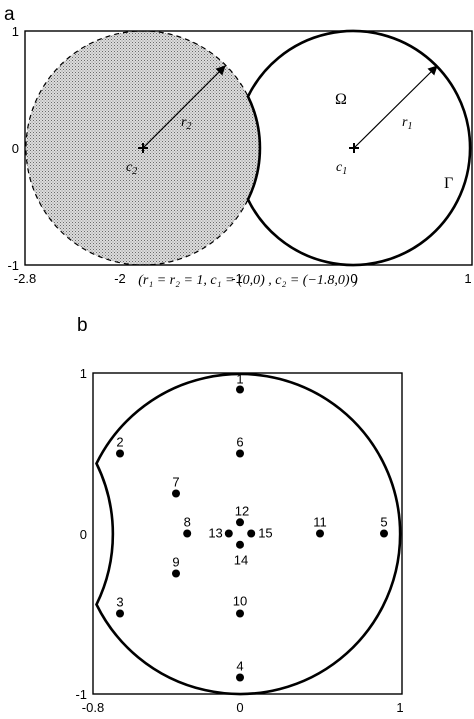  I want to click on point-1-label: 1, so click(239, 379).